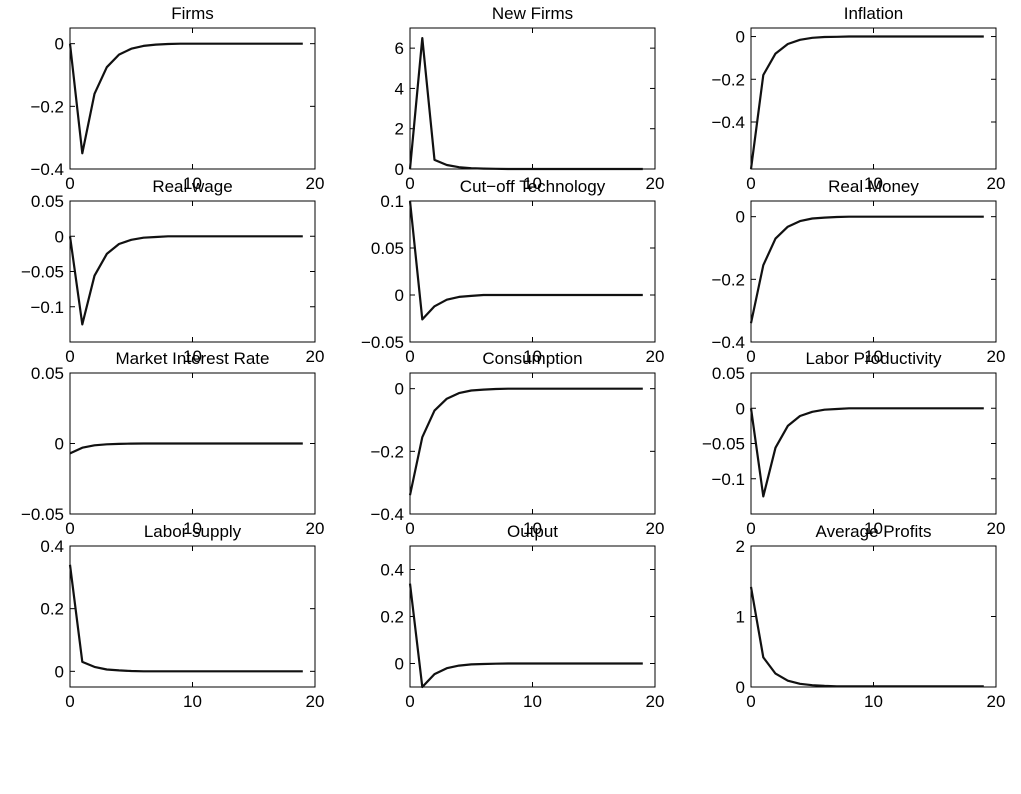 The image size is (1021, 794). Describe the element at coordinates (728, 479) in the screenshot. I see `y-tick-label: −0.1` at that location.